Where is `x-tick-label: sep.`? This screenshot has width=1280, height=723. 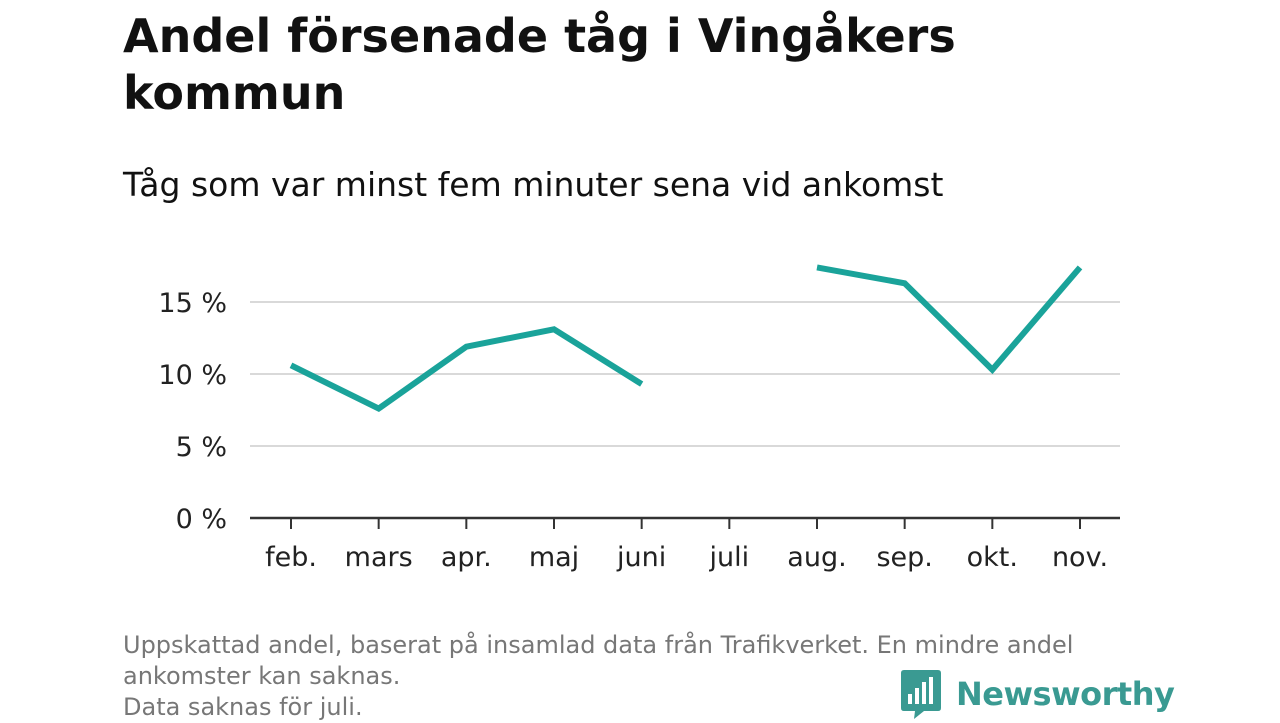 x-tick-label: sep. is located at coordinates (904, 557).